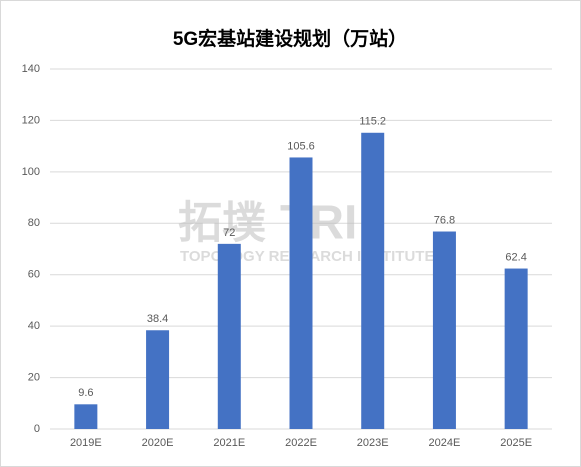  I want to click on y-tick-label: 20, so click(34, 377).